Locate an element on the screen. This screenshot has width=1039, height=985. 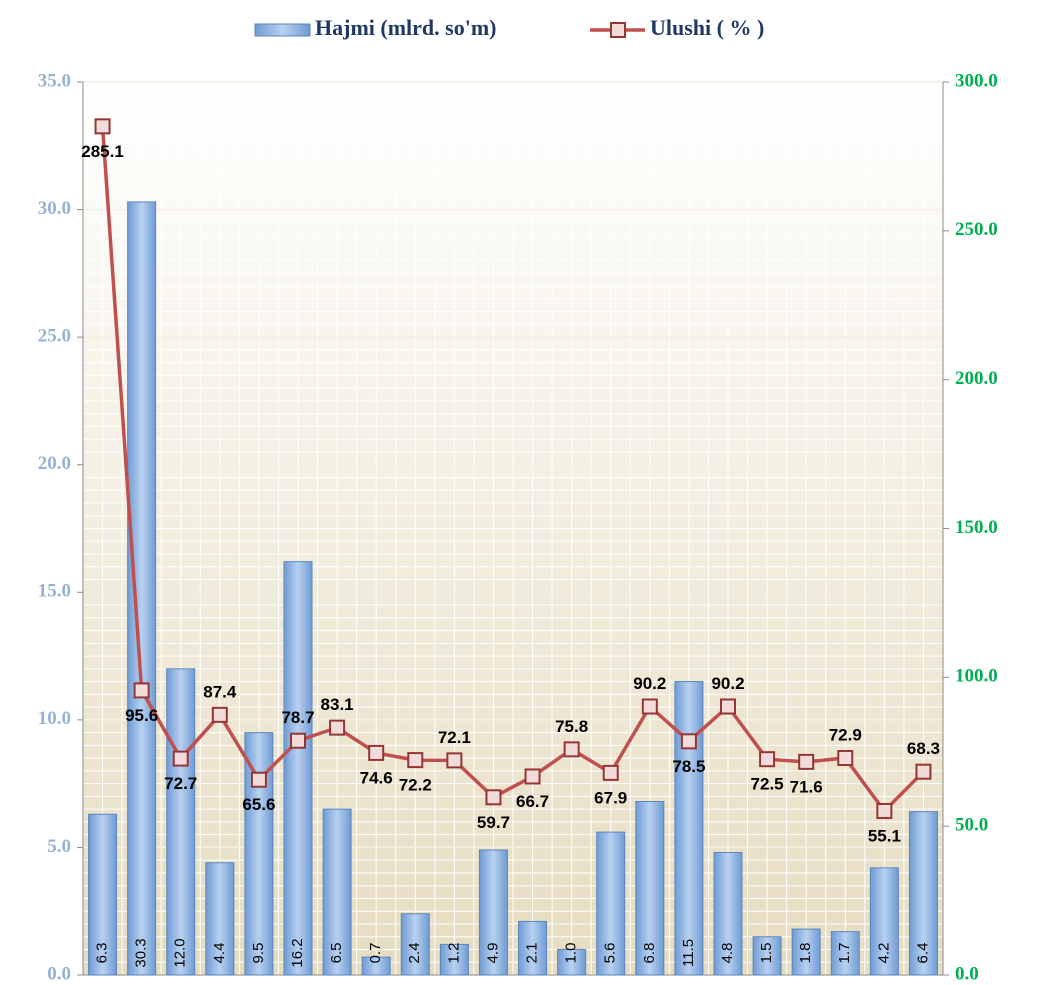
bar-label: 4.8 is located at coordinates (727, 953).